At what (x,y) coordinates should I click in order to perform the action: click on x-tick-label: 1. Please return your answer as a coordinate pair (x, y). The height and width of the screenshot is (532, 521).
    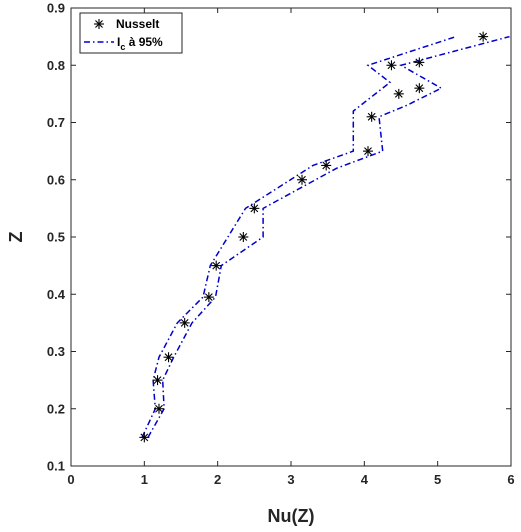
    Looking at the image, I should click on (144, 479).